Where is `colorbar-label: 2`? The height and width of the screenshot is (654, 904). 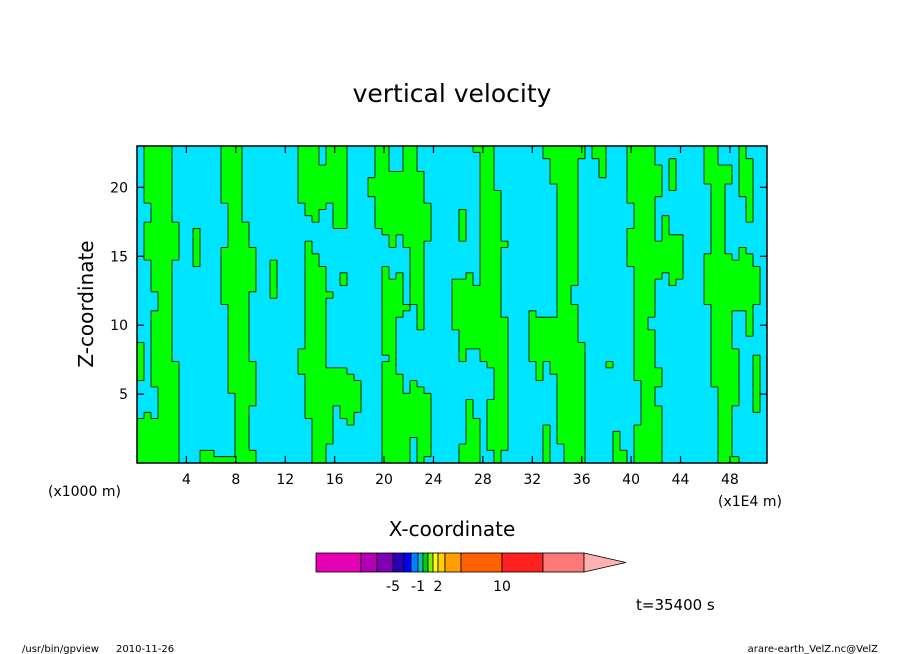 colorbar-label: 2 is located at coordinates (438, 587).